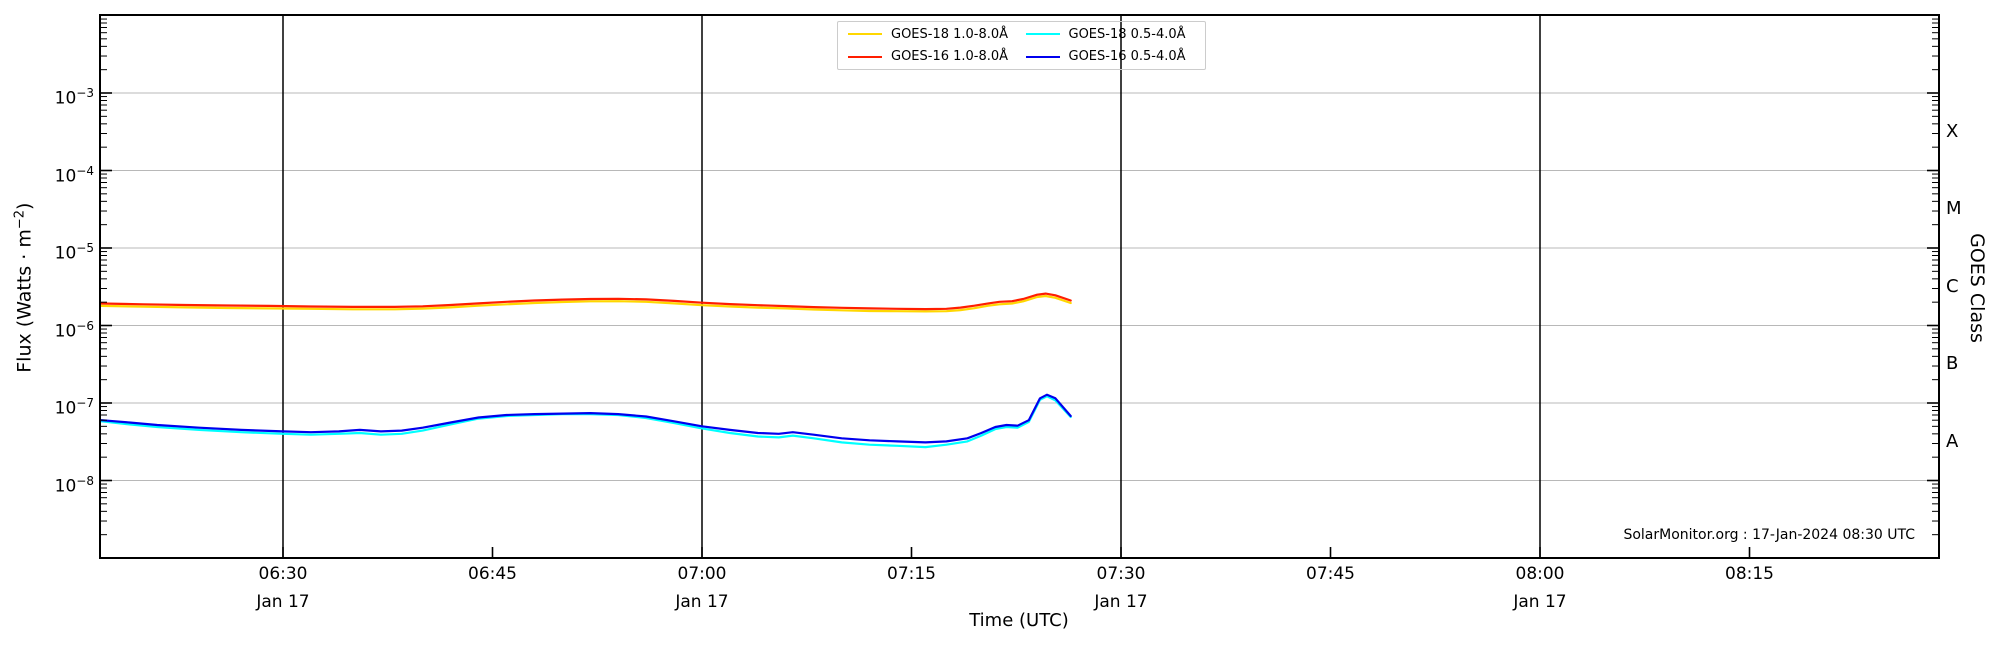 This screenshot has width=2000, height=650. Describe the element at coordinates (74, 407) in the screenshot. I see `y-tick-label: 10⁻⁷` at that location.